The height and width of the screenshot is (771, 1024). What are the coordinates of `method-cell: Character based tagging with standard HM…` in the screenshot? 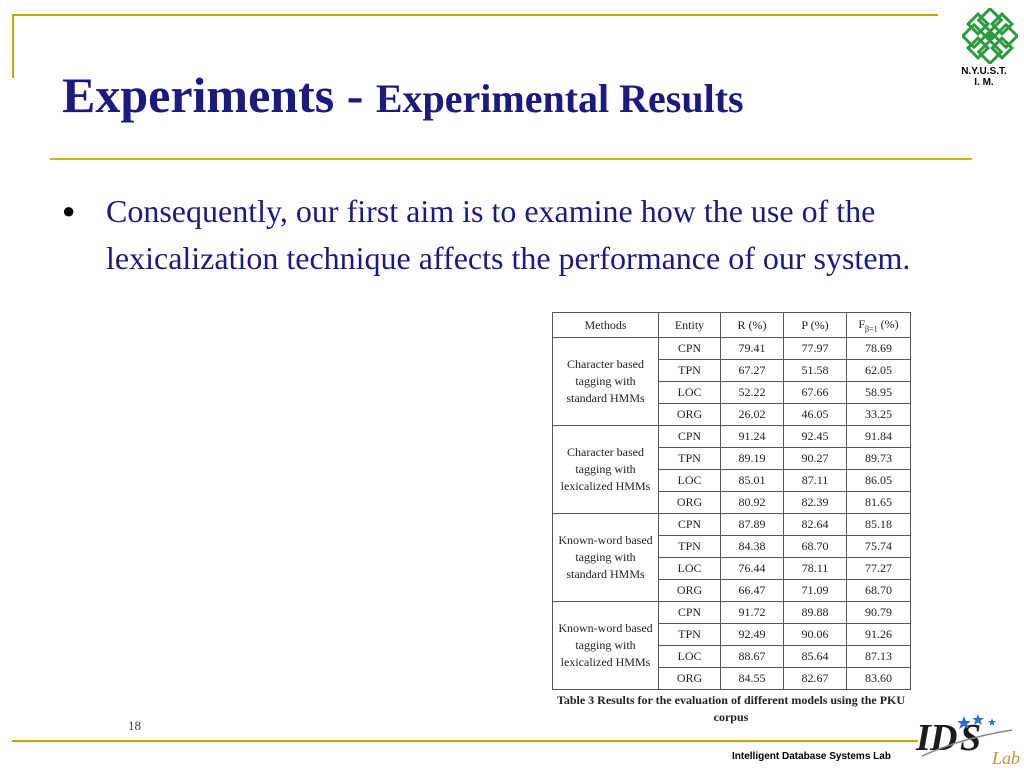 It's located at (605, 381).